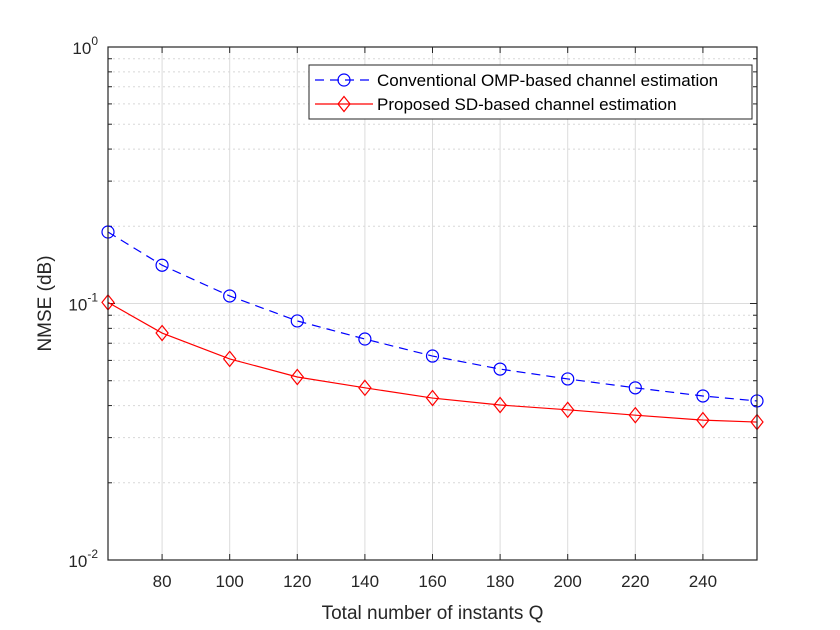 The width and height of the screenshot is (840, 630). I want to click on x-tick-label: 80, so click(162, 581).